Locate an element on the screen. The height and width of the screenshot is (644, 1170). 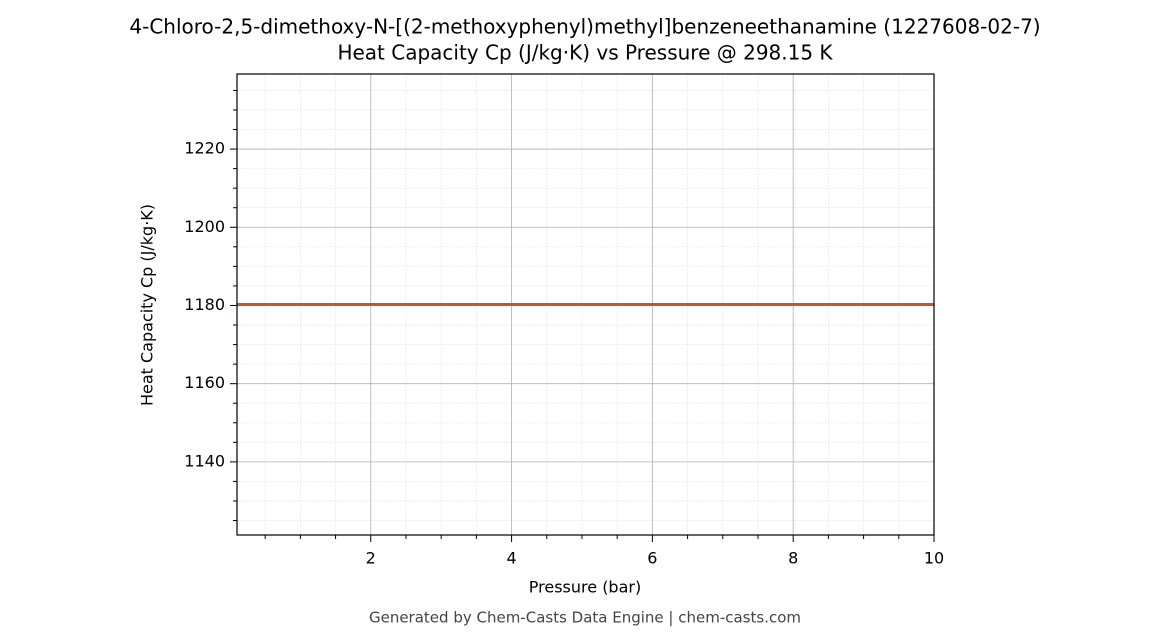
y-tick-label: 1180 is located at coordinates (204, 304).